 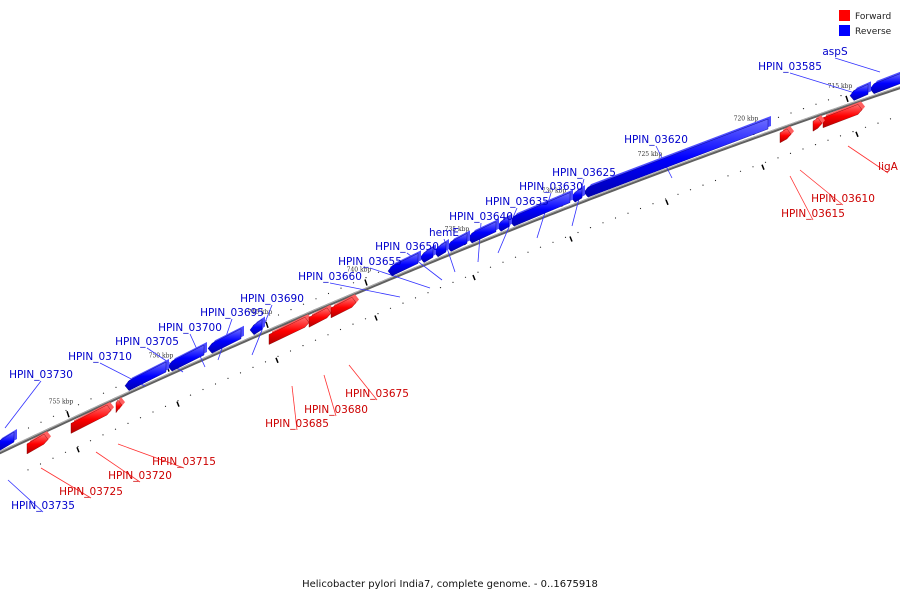 What do you see at coordinates (359, 269) in the screenshot?
I see `scale-tick-label: 740 kbp` at bounding box center [359, 269].